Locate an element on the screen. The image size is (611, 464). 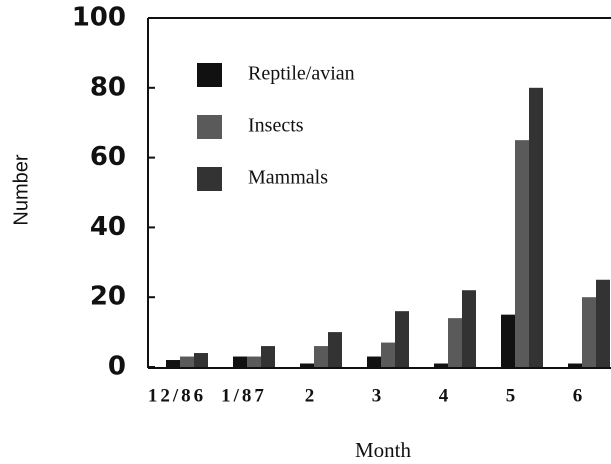
y-tick-label: 60 is located at coordinates (108, 157).